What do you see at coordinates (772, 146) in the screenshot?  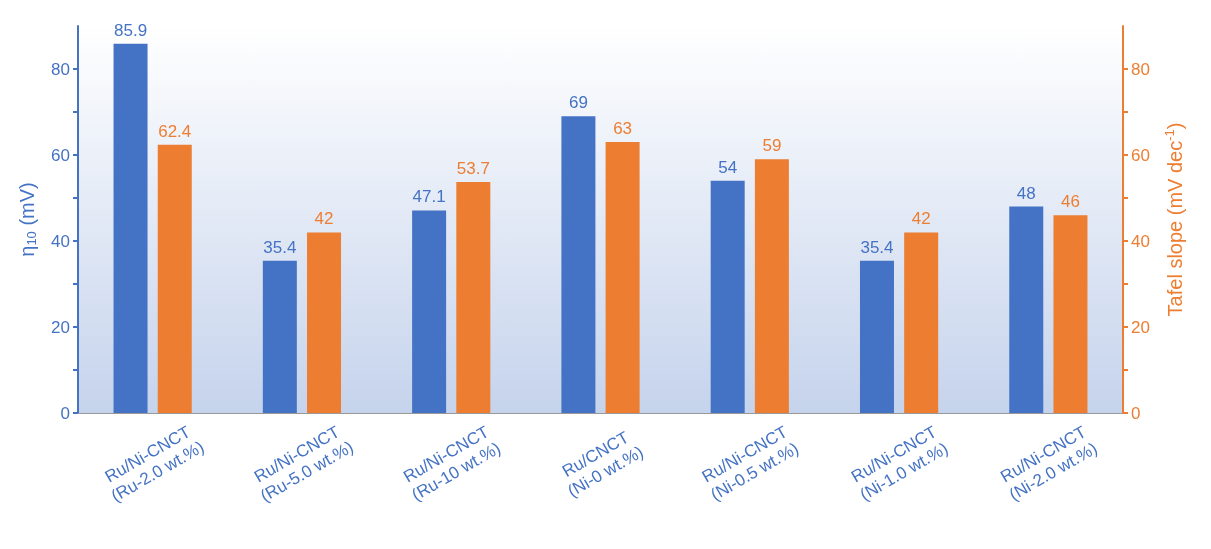 I see `data-label: 59` at bounding box center [772, 146].